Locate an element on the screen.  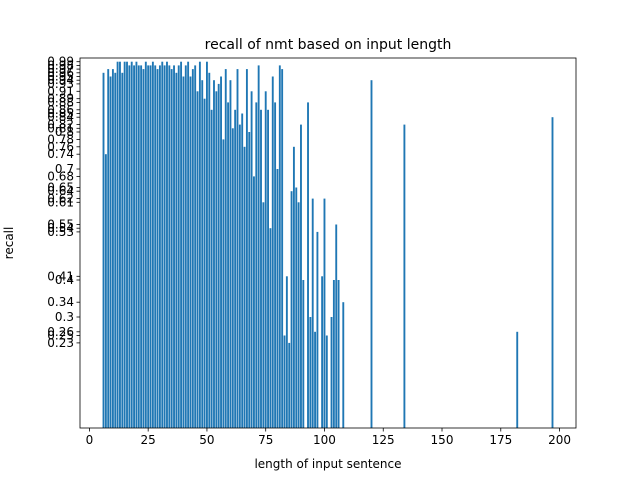
y-tick-label: 0.88 is located at coordinates (60, 102).